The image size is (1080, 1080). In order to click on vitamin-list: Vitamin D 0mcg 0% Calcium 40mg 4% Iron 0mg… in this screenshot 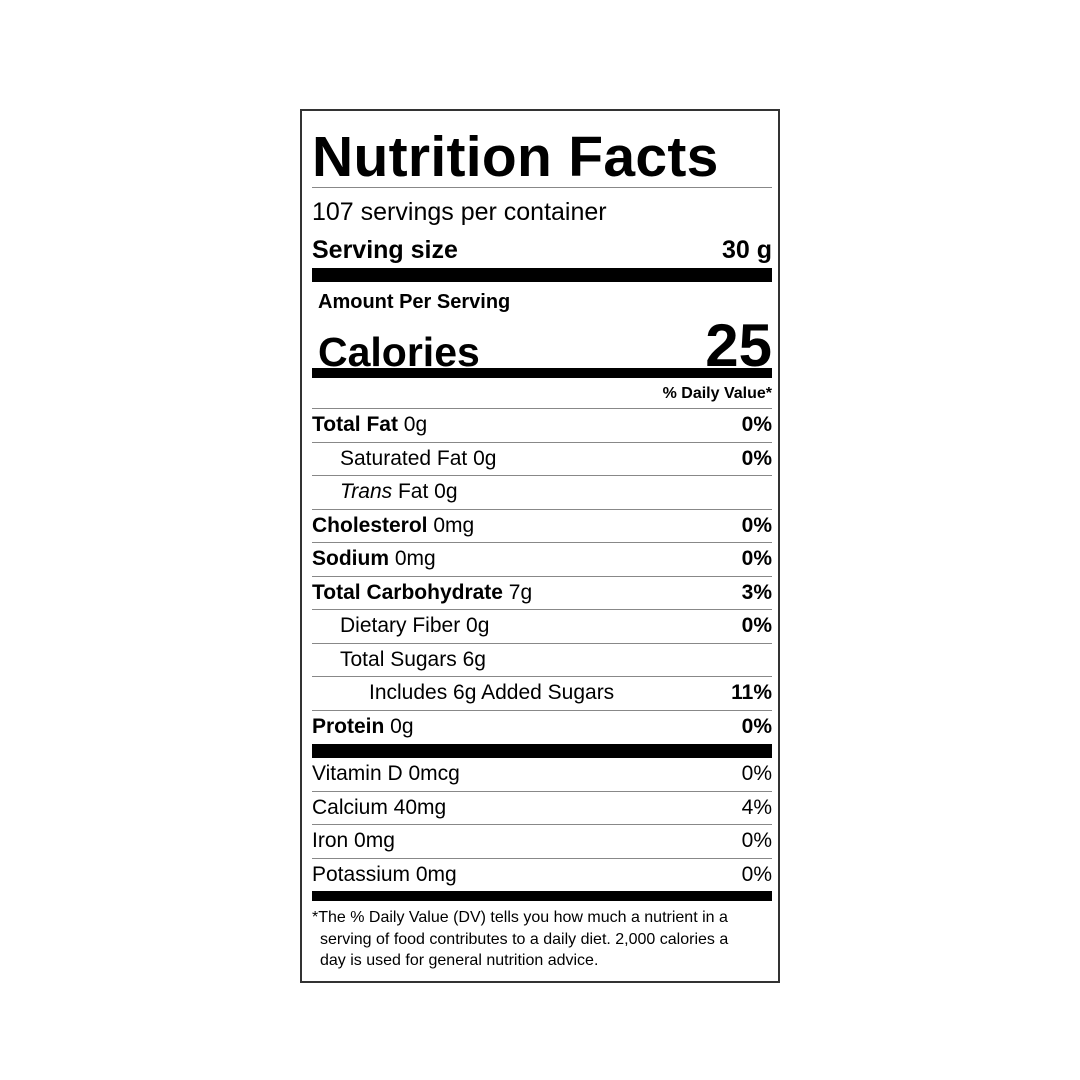, I will do `click(542, 825)`.